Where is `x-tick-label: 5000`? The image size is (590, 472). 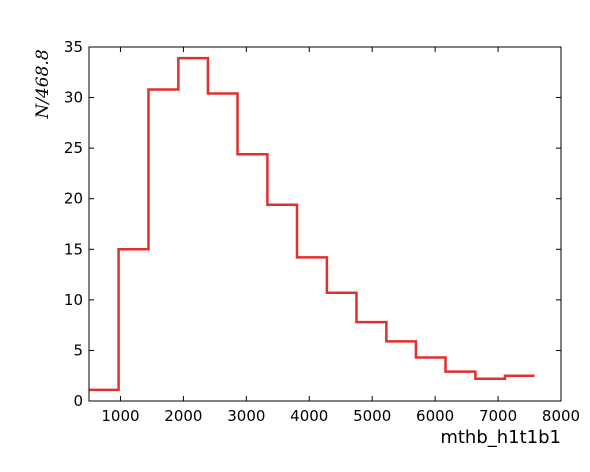 x-tick-label: 5000 is located at coordinates (372, 416).